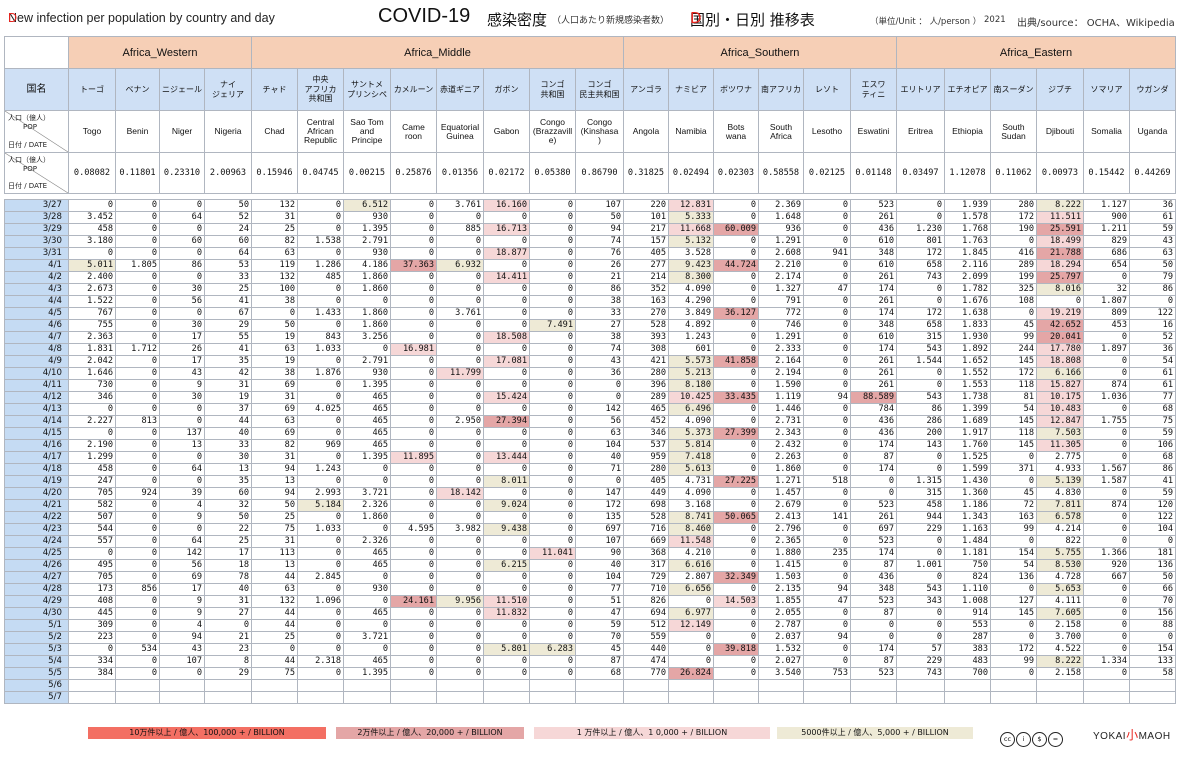 The height and width of the screenshot is (757, 1200). What do you see at coordinates (920, 337) in the screenshot?
I see `value-cell: 315` at bounding box center [920, 337].